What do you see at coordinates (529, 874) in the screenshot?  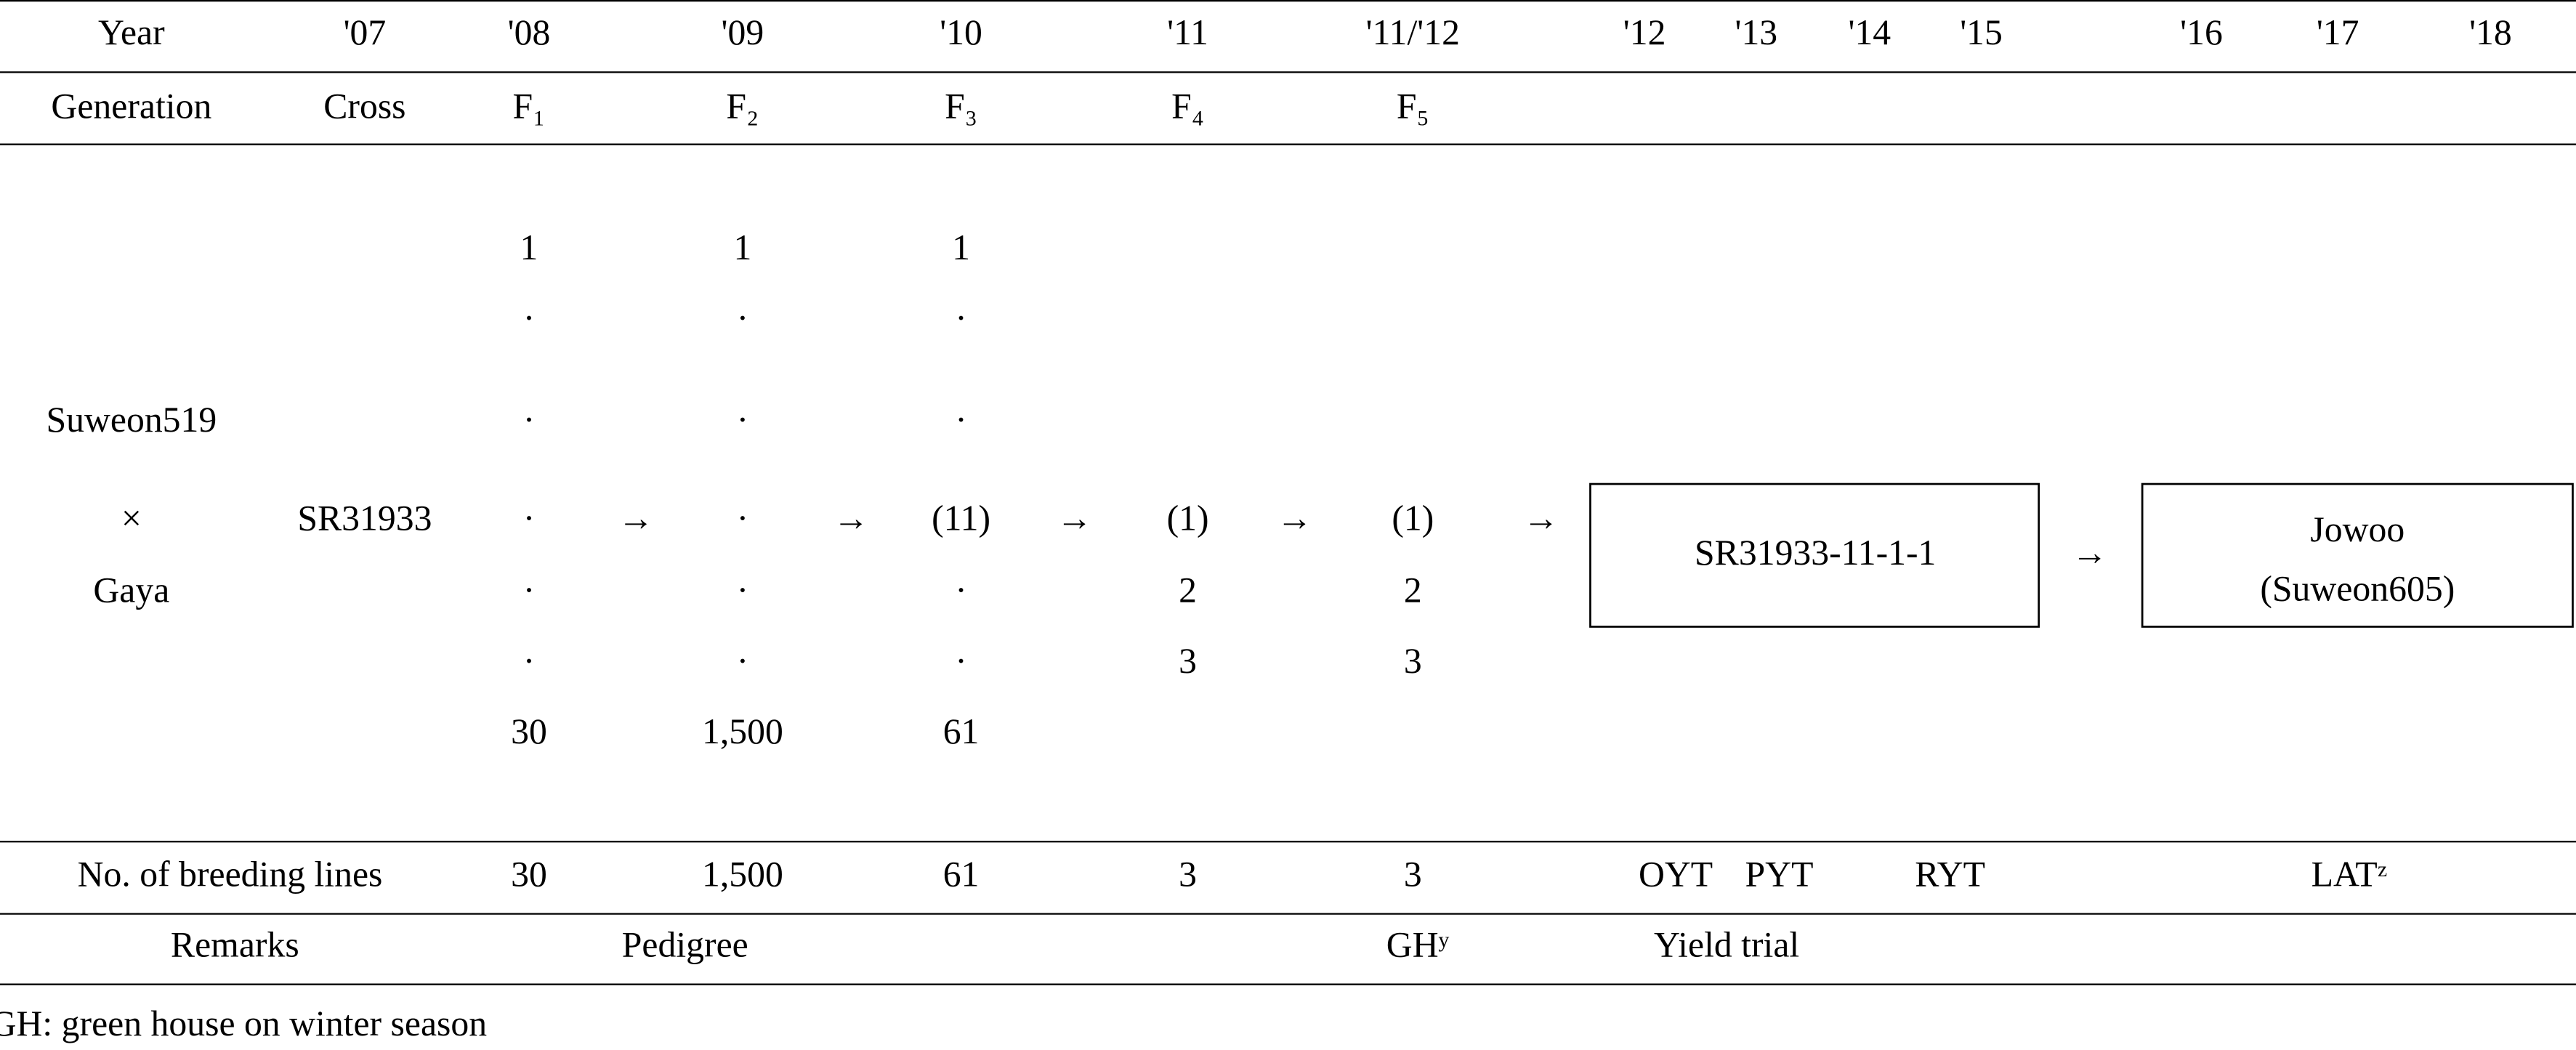 I see `lines-count: 30` at bounding box center [529, 874].